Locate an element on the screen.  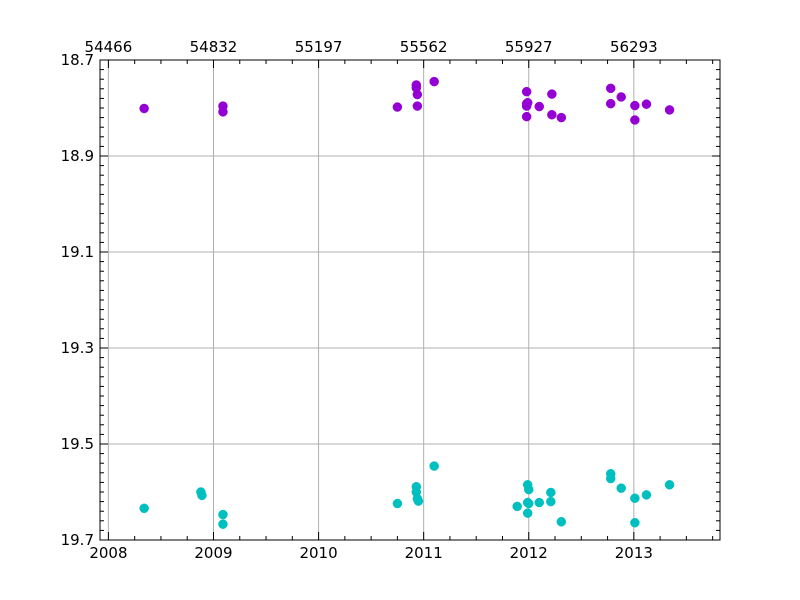
x-tick-label-top: 55197 is located at coordinates (319, 47).